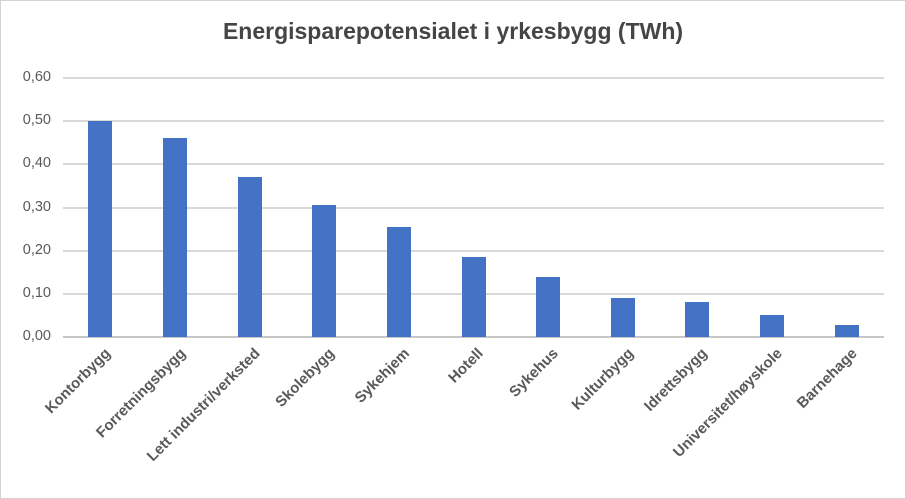 This screenshot has height=499, width=906. Describe the element at coordinates (828, 378) in the screenshot. I see `x-axis-category-label: Barnehage` at that location.